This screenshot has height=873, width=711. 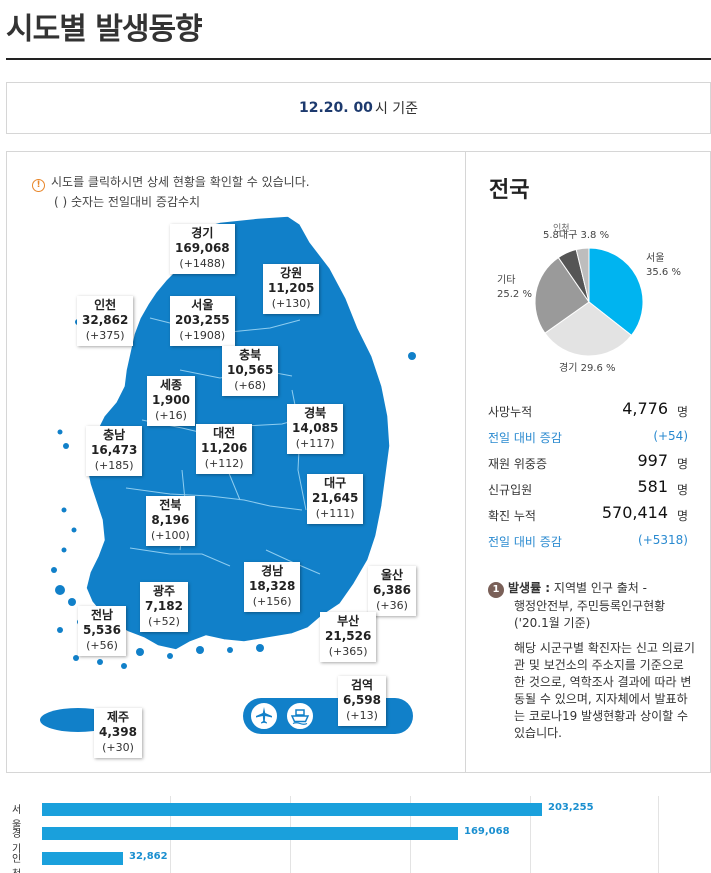 I want to click on region-seoul: 서울 203,255 (+1908), so click(x=202, y=321).